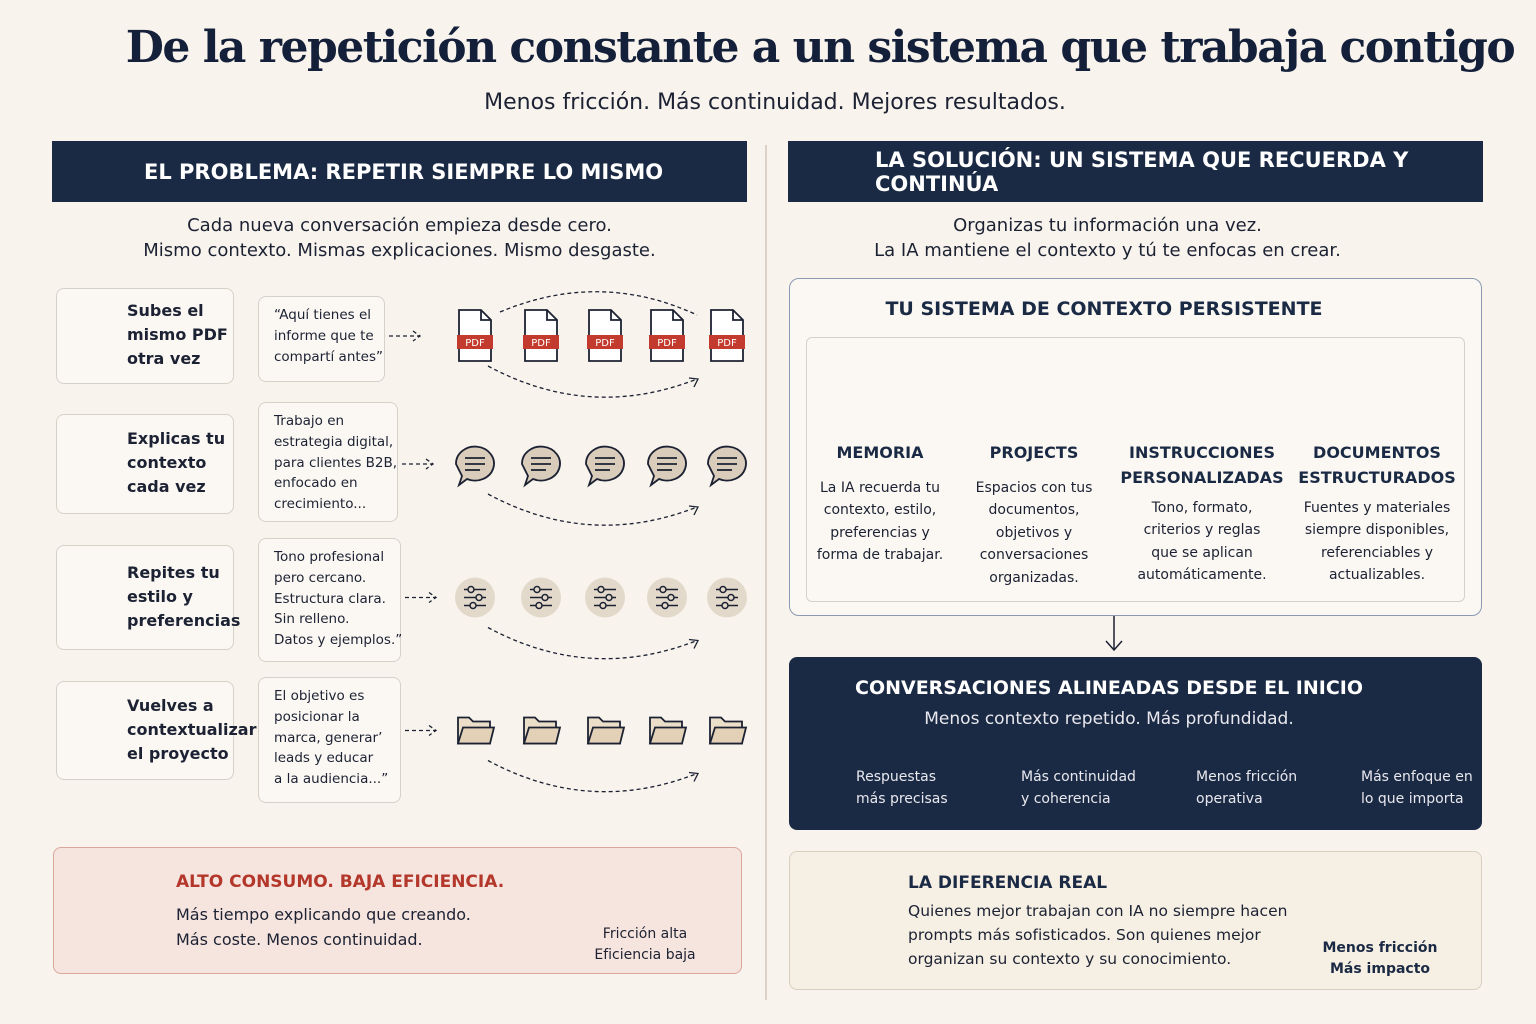 The image size is (1536, 1024). What do you see at coordinates (160, 596) in the screenshot?
I see `text-line: estilo y` at bounding box center [160, 596].